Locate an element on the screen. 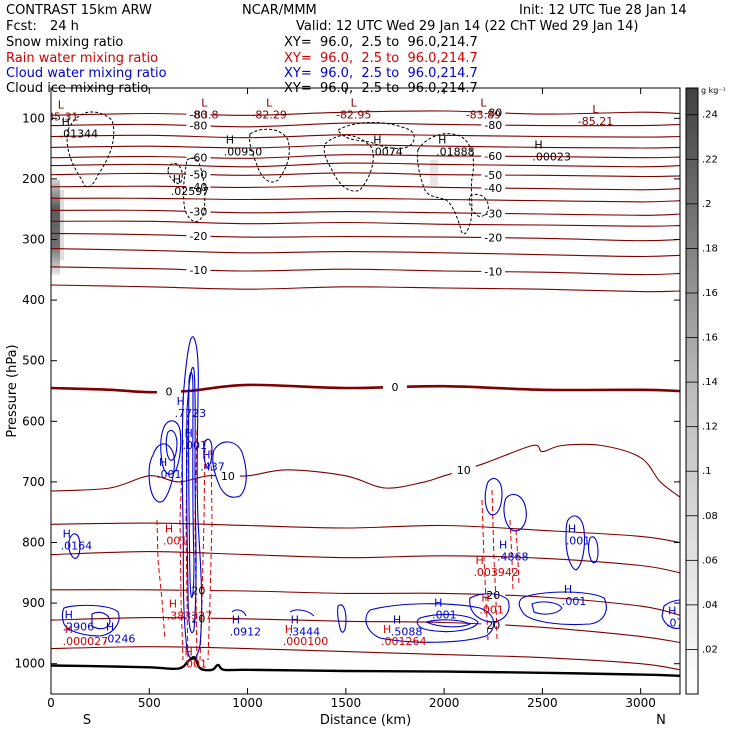 The image size is (740, 740). x-tick-label: 3000 is located at coordinates (640, 703).